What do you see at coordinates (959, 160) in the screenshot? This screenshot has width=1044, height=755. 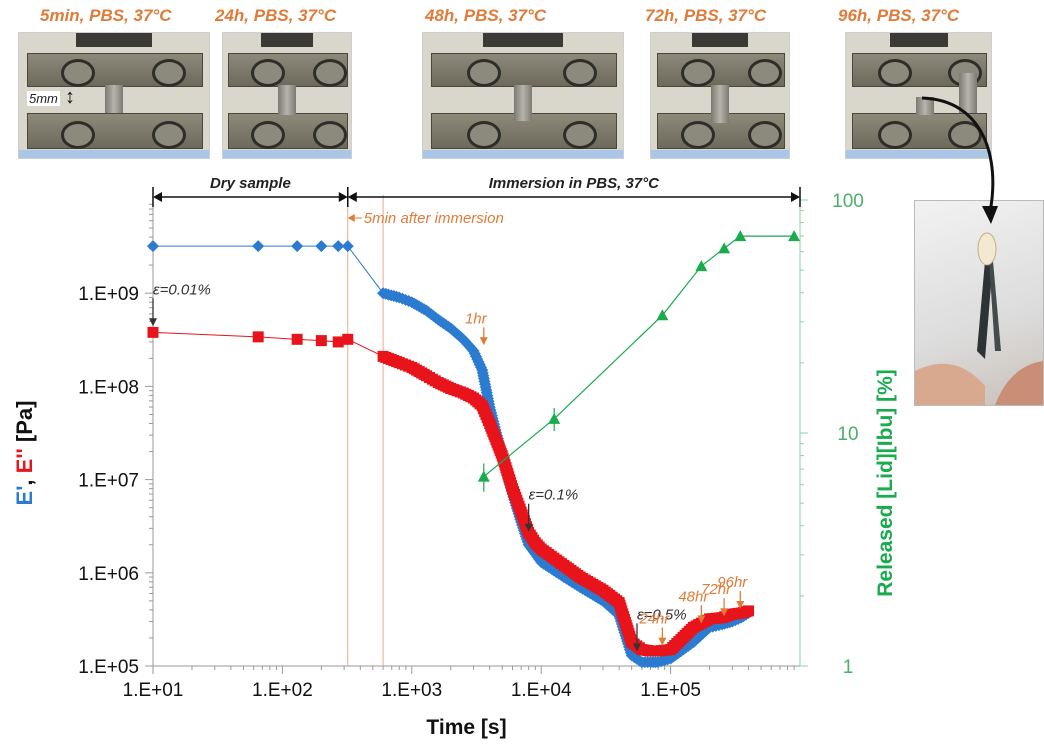 I see `curved-arrow-icon` at bounding box center [959, 160].